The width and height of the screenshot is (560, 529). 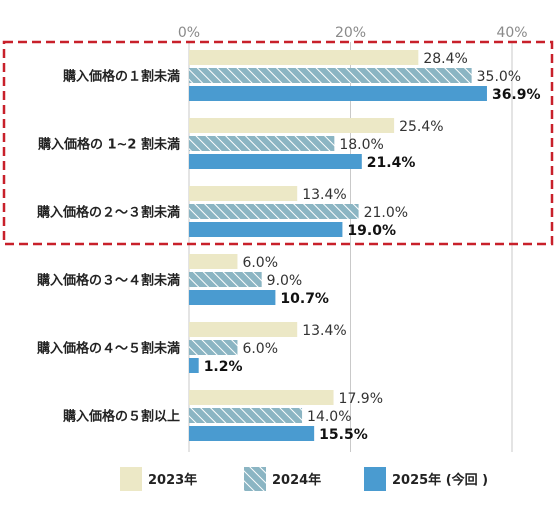 What do you see at coordinates (361, 145) in the screenshot?
I see `data-label: 18.0%` at bounding box center [361, 145].